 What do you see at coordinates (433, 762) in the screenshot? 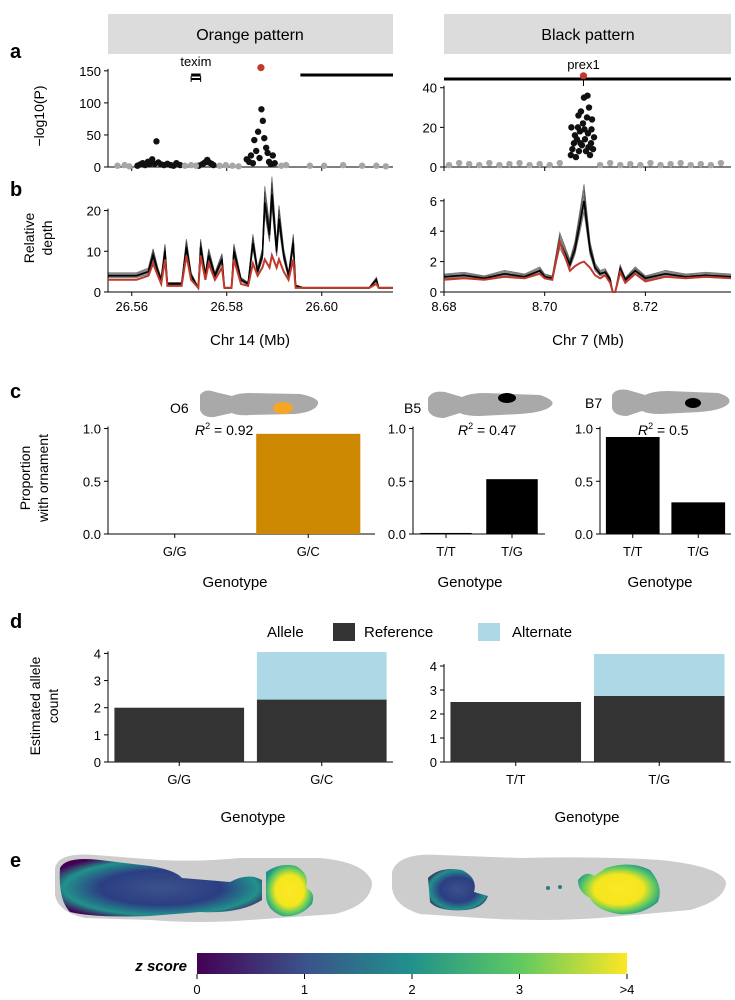
I see `d-right-y-tick-label: 0` at bounding box center [433, 762].